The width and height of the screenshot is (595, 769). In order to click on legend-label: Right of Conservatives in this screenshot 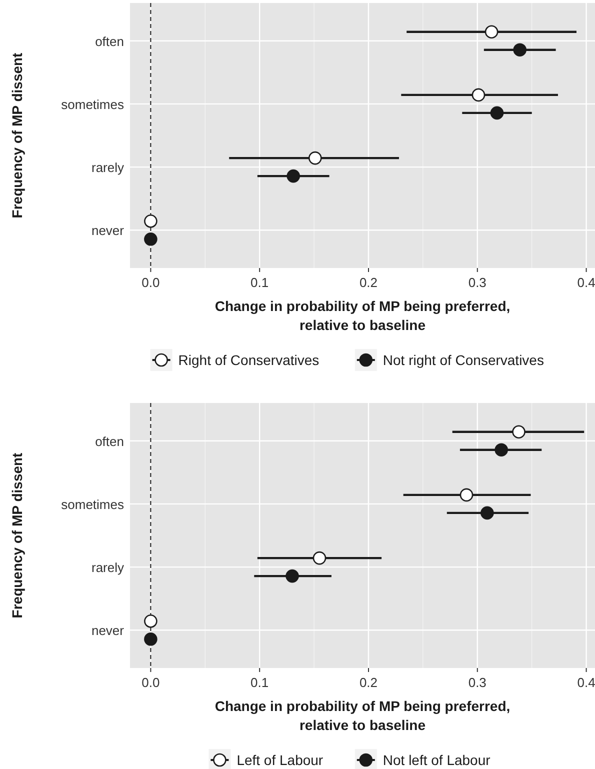, I will do `click(249, 360)`.